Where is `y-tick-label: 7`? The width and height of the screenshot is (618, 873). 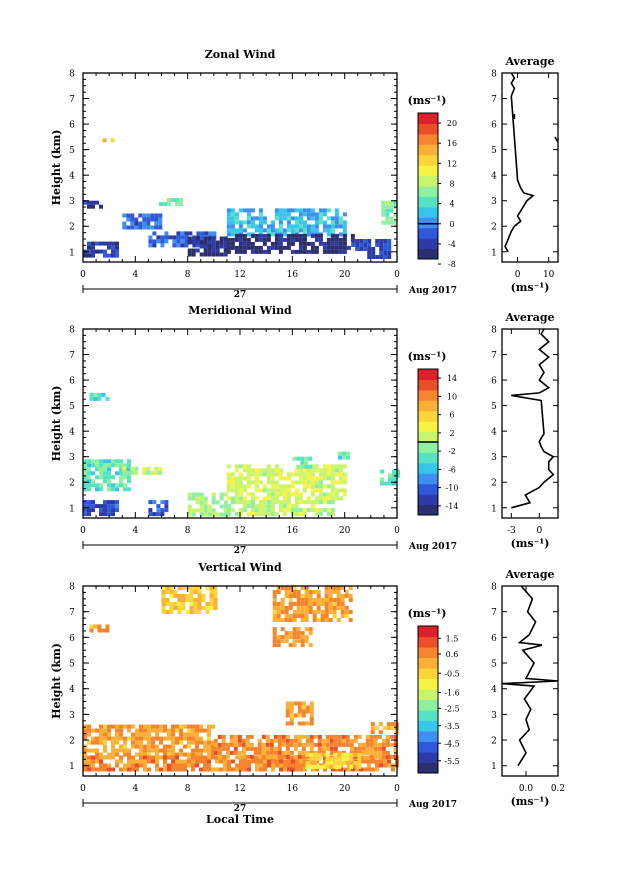 y-tick-label: 7 is located at coordinates (72, 613).